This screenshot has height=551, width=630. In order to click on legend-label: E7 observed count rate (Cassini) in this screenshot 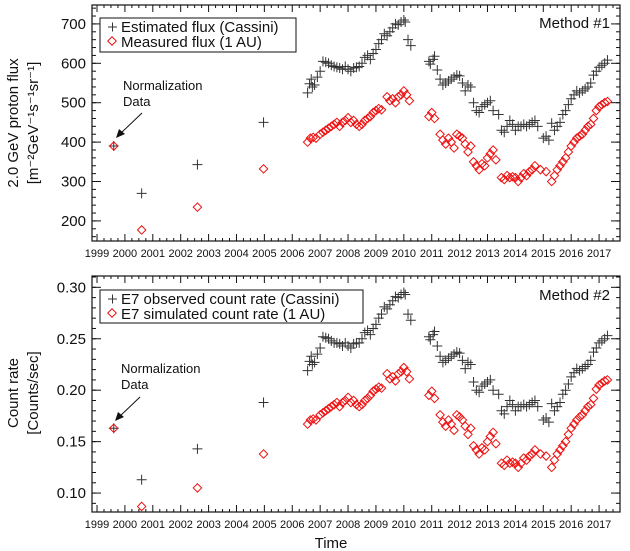, I will do `click(230, 299)`.